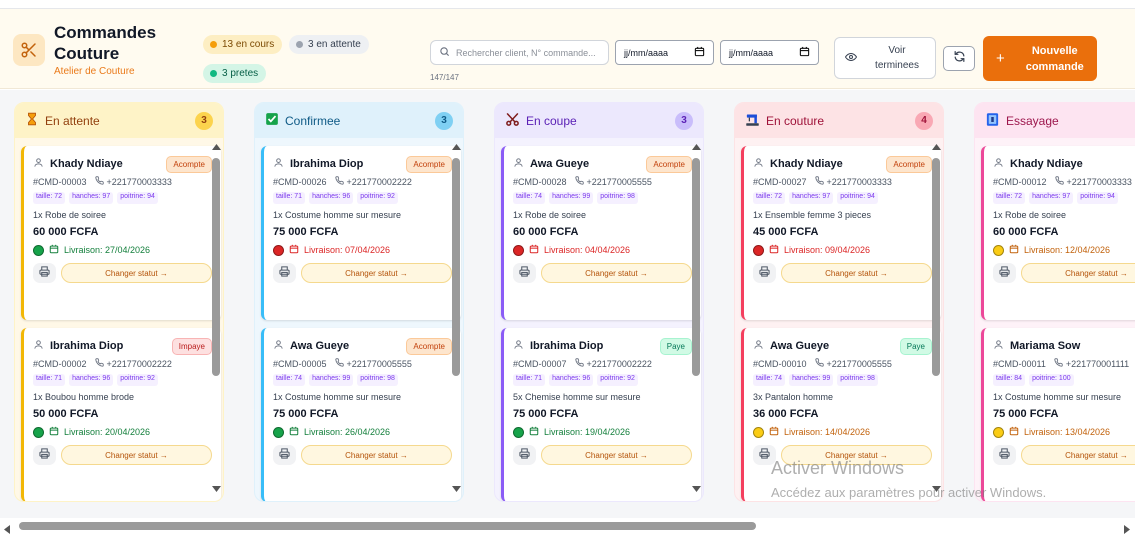  Describe the element at coordinates (1040, 58) in the screenshot. I see `new-order-button: + Nouvelle commande` at that location.